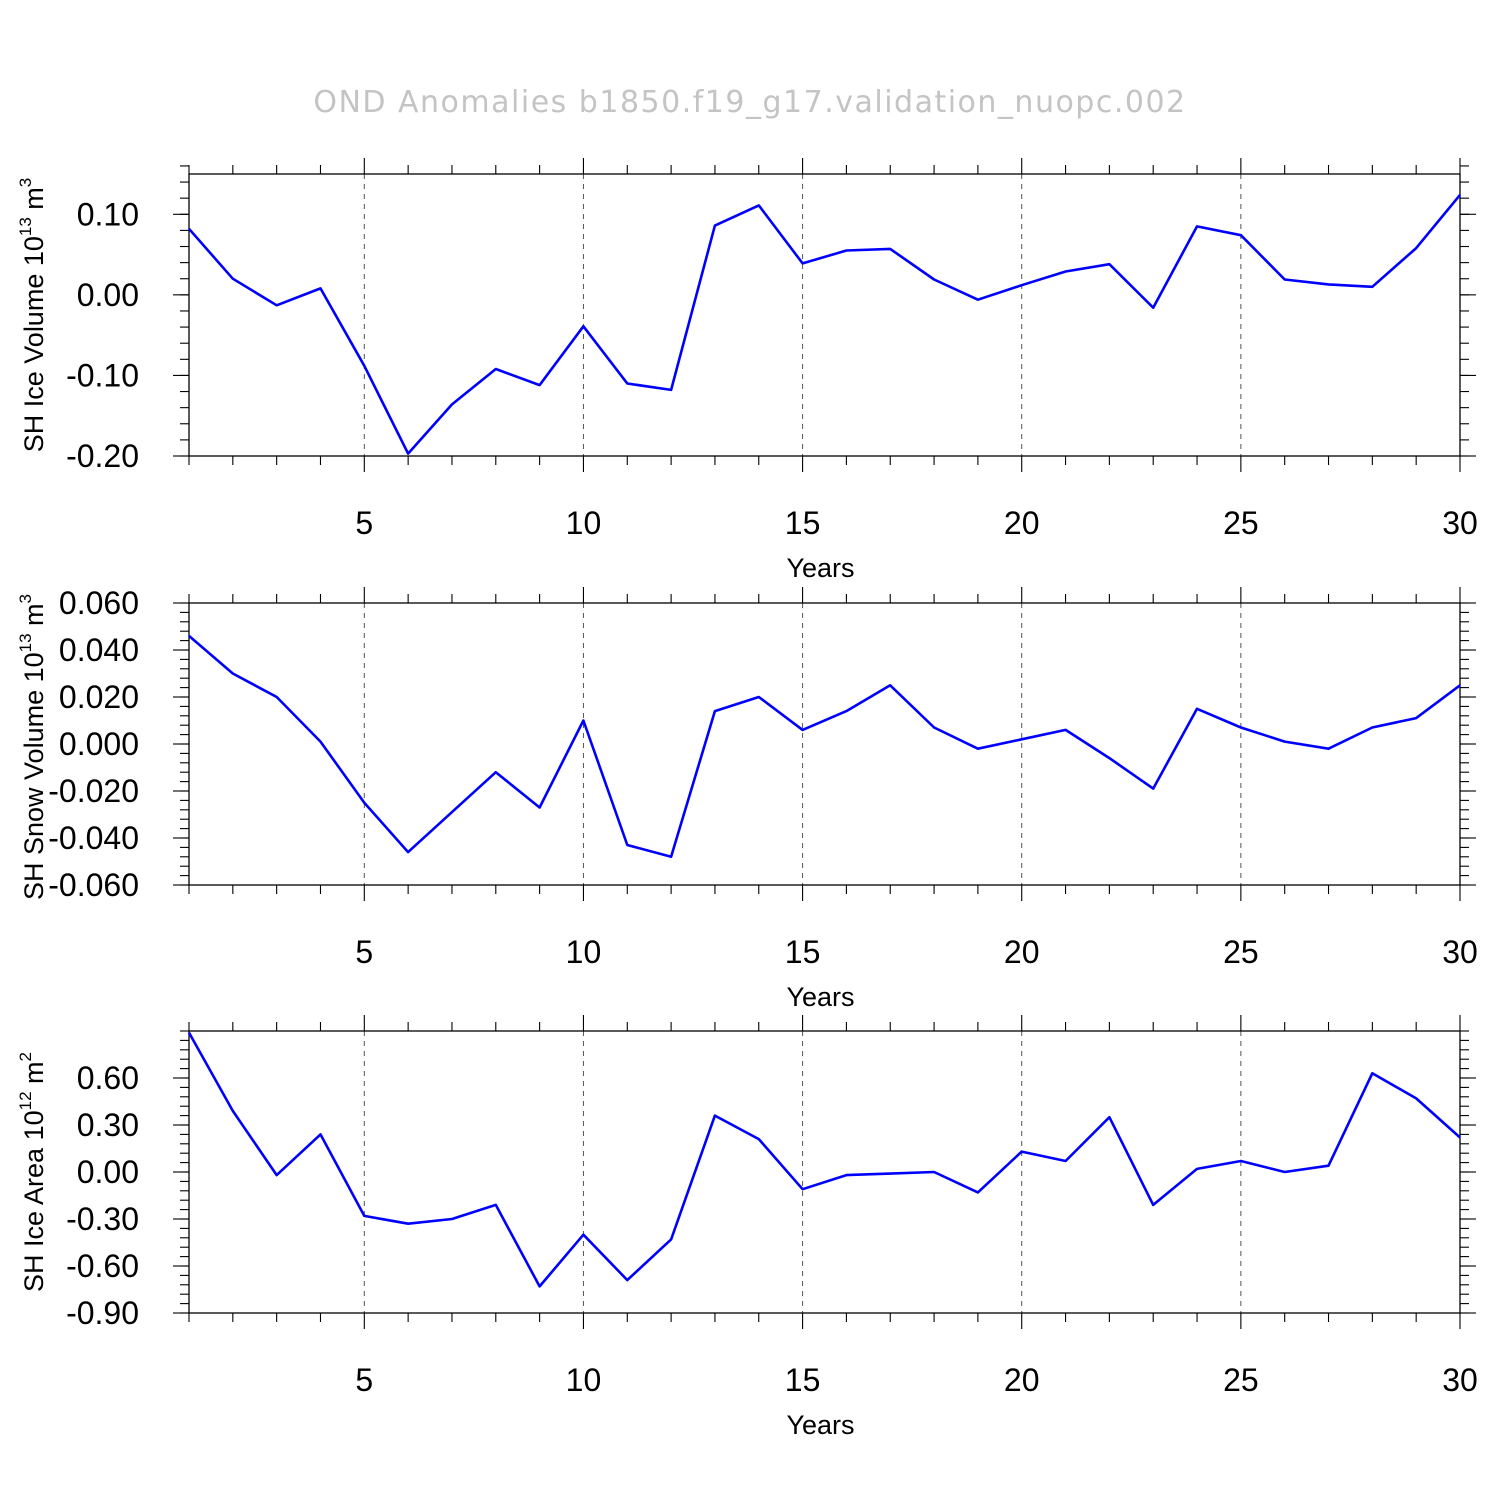  I want to click on y-tick-labels: -0.060 -0.040 -0.020 0.000 0.020 0.040 0.060, so click(93, 744).